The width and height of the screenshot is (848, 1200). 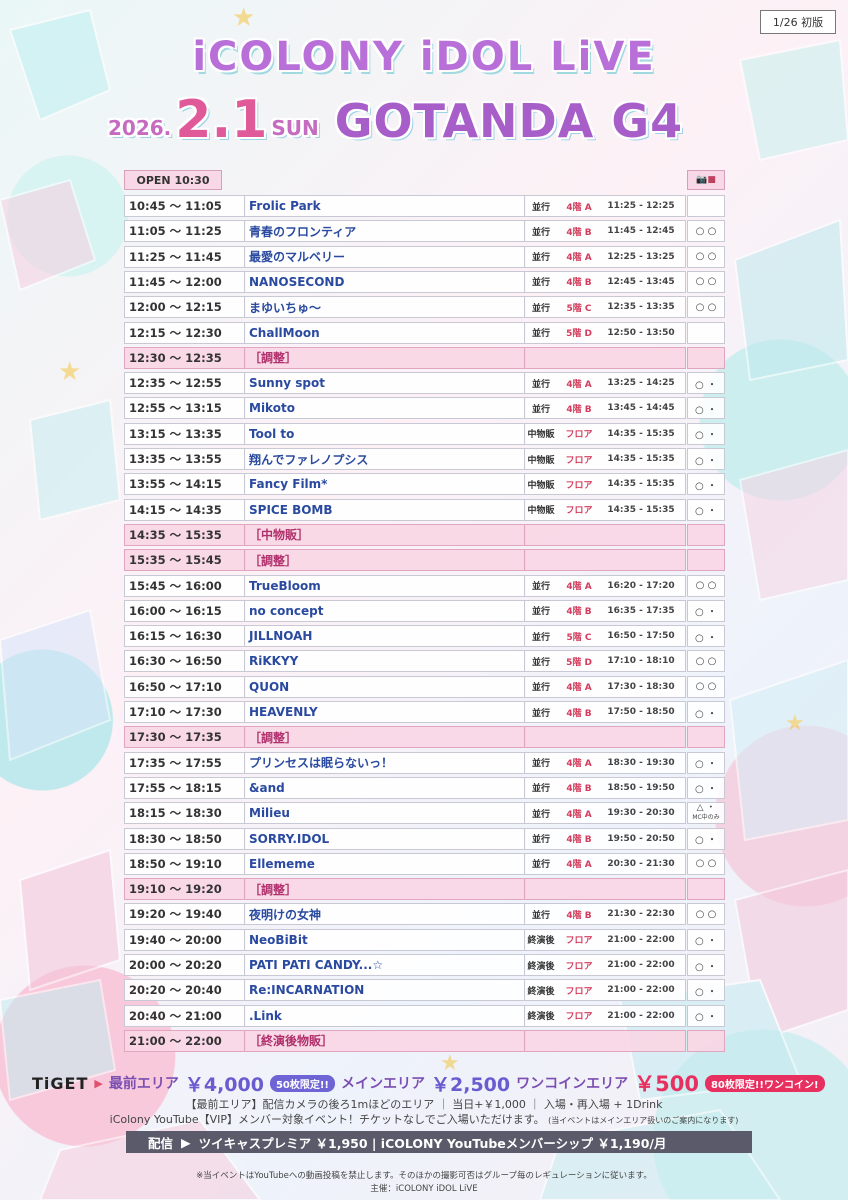 I want to click on slot-time: 19:20 ～ 19:40, so click(x=185, y=914).